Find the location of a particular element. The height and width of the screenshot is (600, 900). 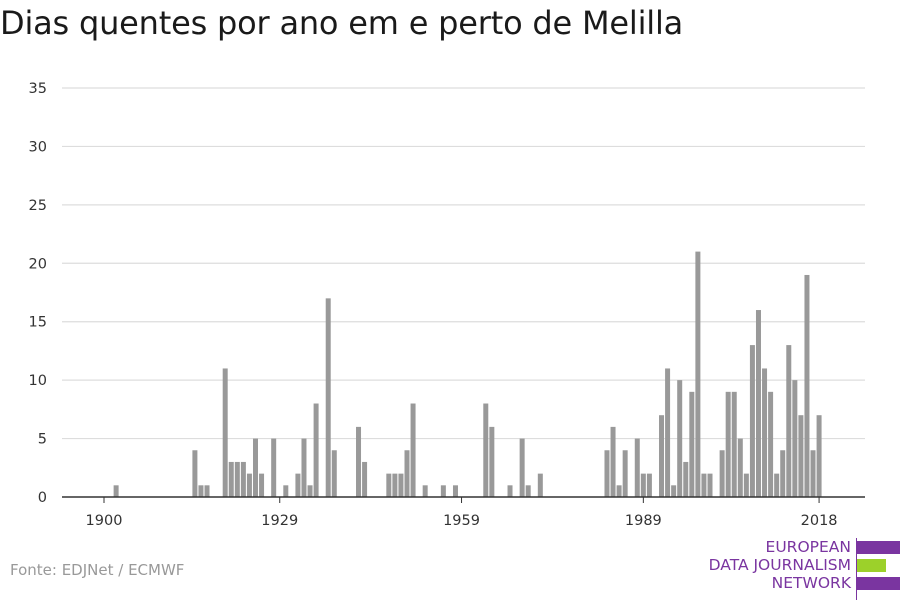

bar-1920 is located at coordinates (225, 432).